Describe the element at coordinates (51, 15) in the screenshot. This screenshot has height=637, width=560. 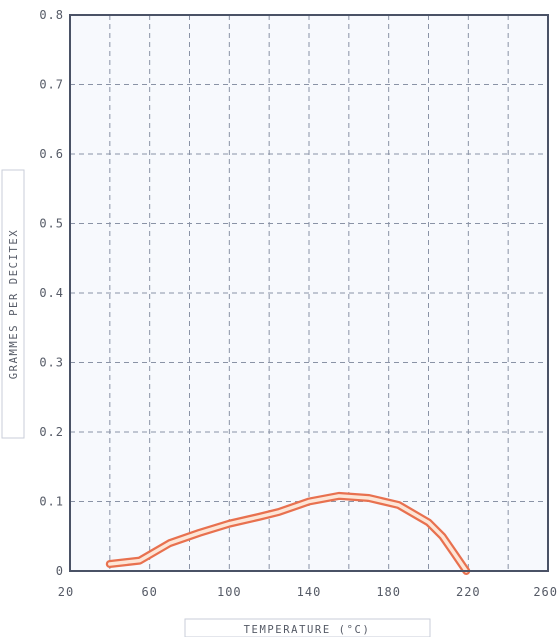
I see `y-tick-label: 0.8` at that location.